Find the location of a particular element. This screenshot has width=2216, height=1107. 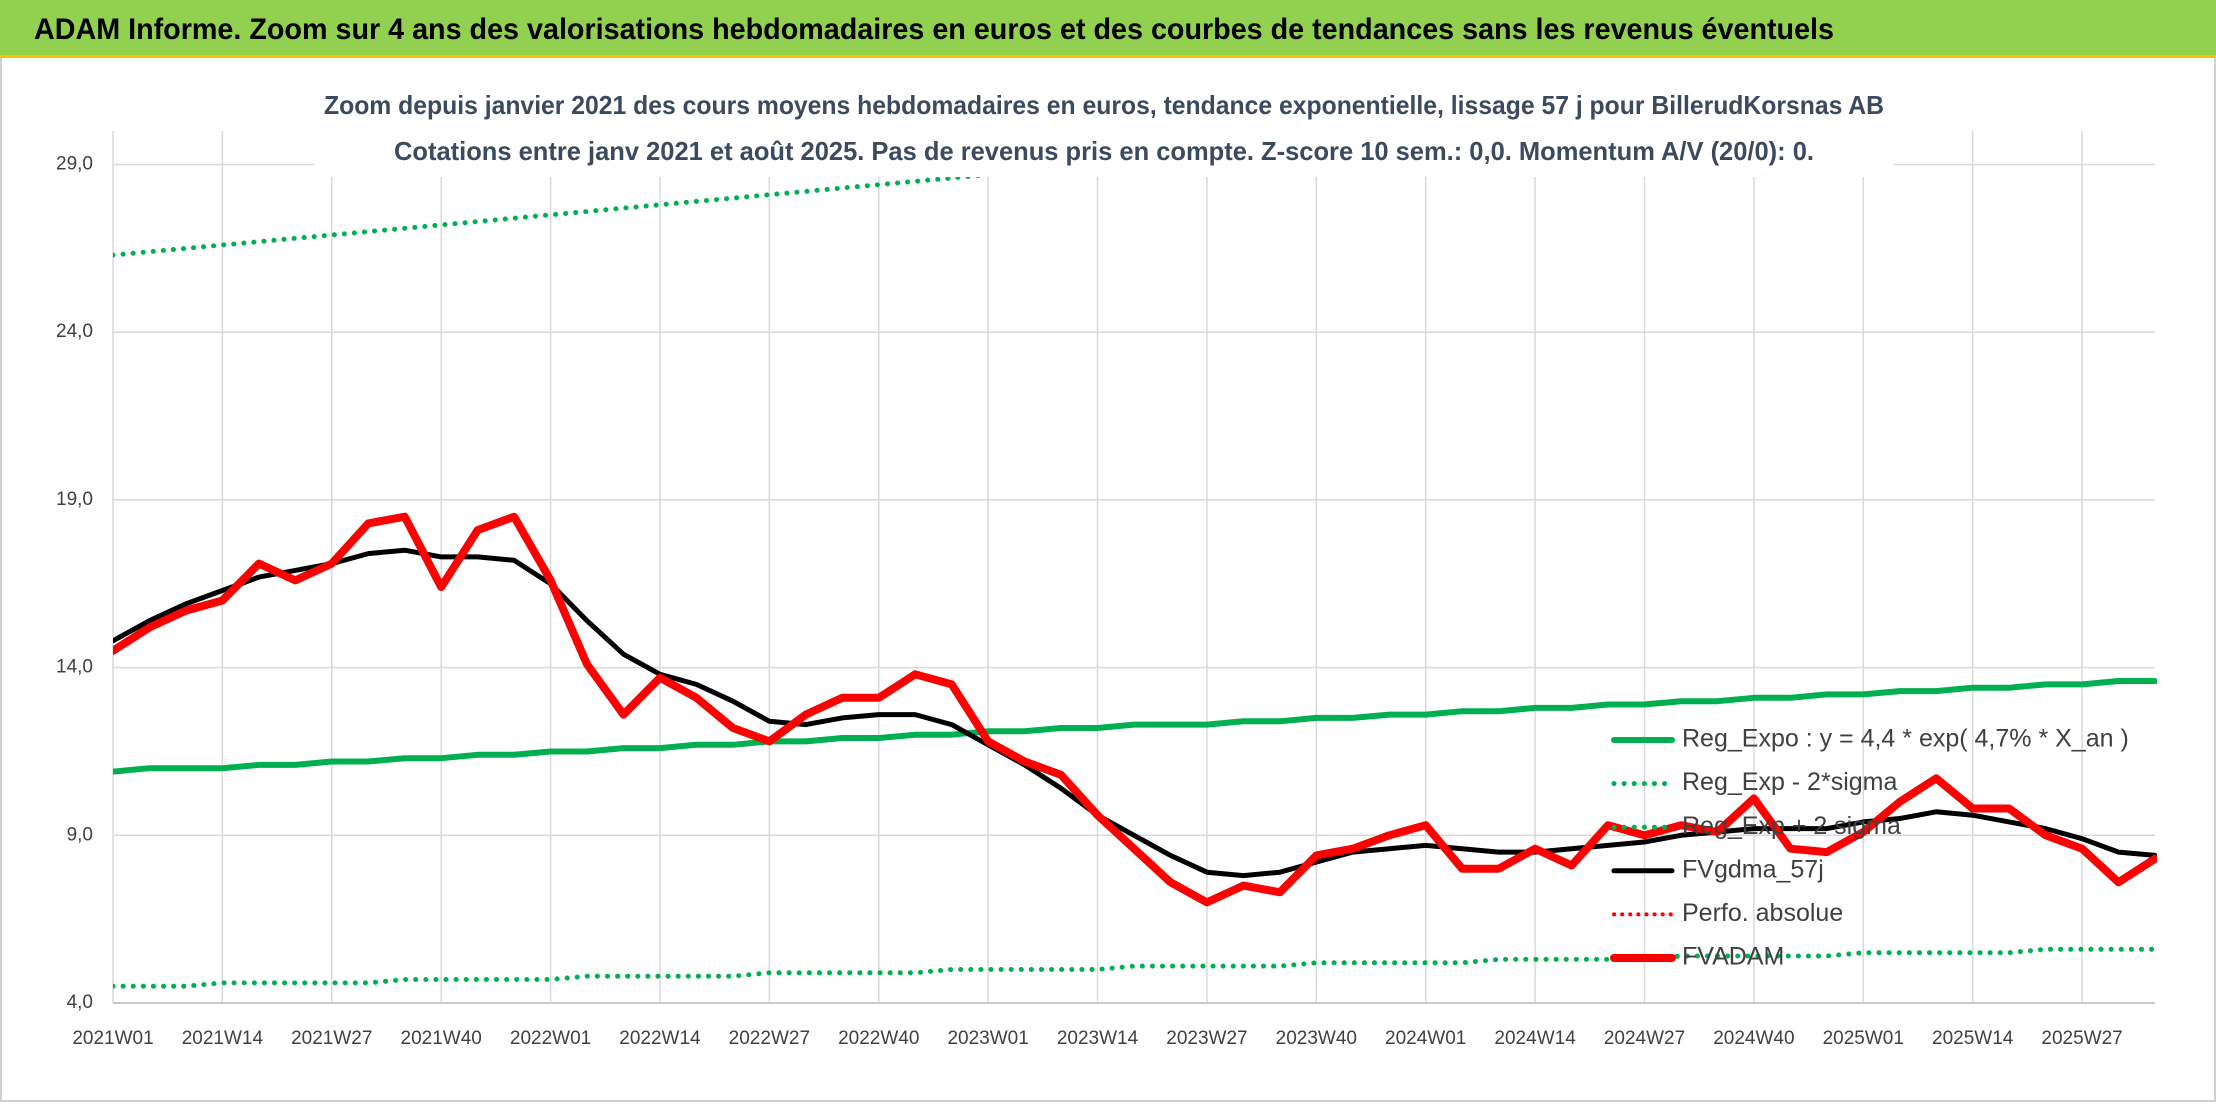

x-tick-label: 2024W27 is located at coordinates (1644, 1038).